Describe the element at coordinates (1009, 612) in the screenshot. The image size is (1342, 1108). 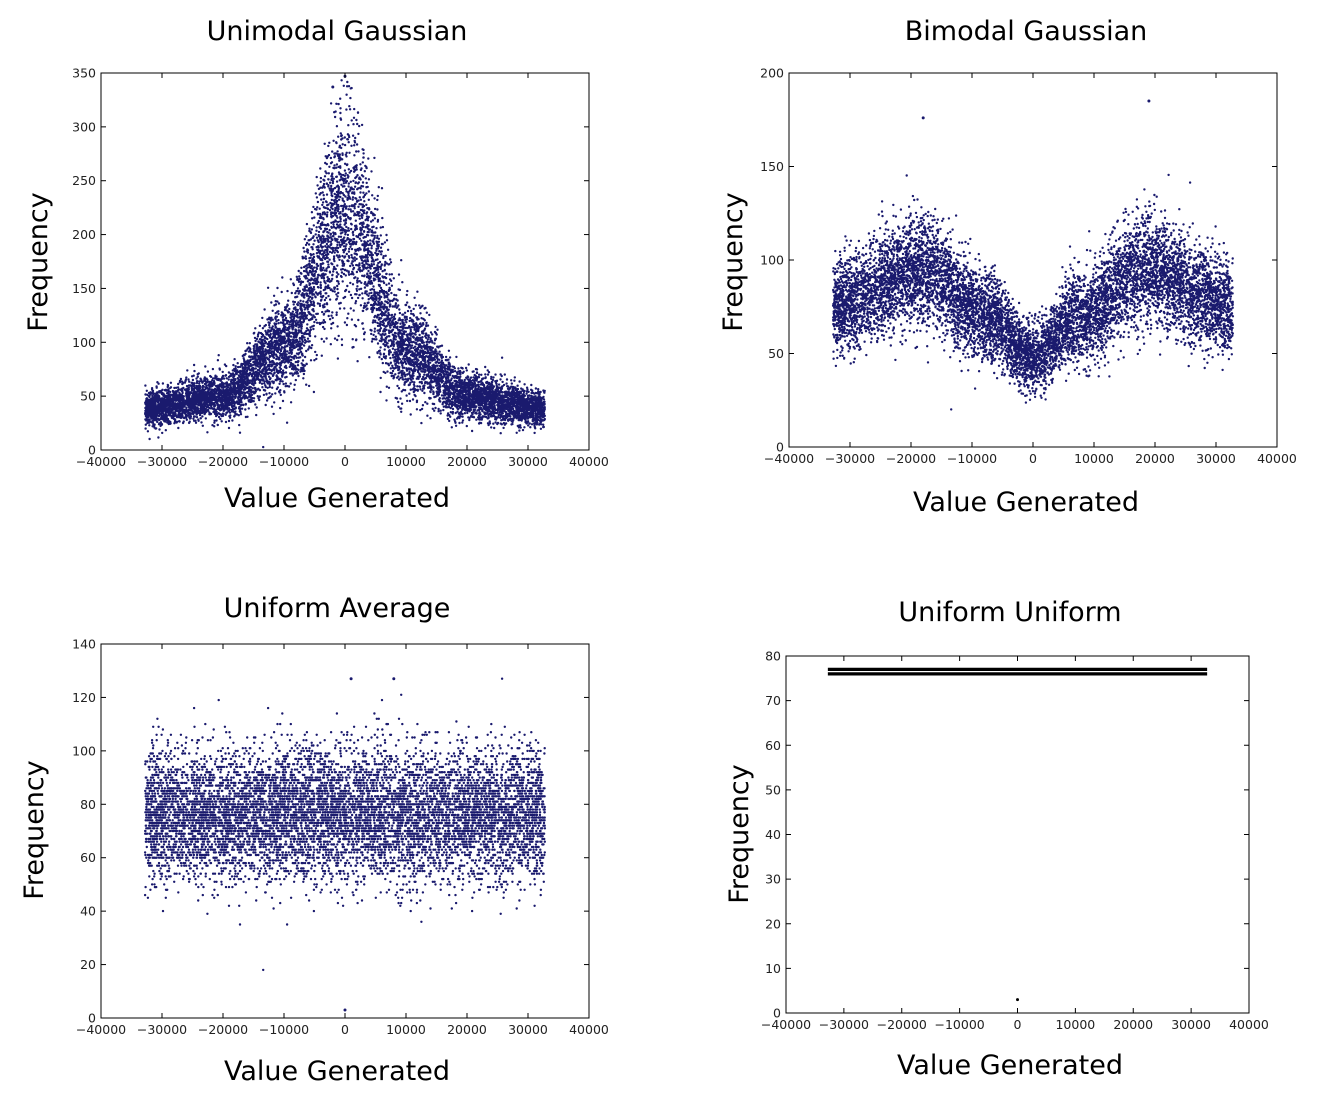
I see `chart-title: Uniform Uniform` at that location.